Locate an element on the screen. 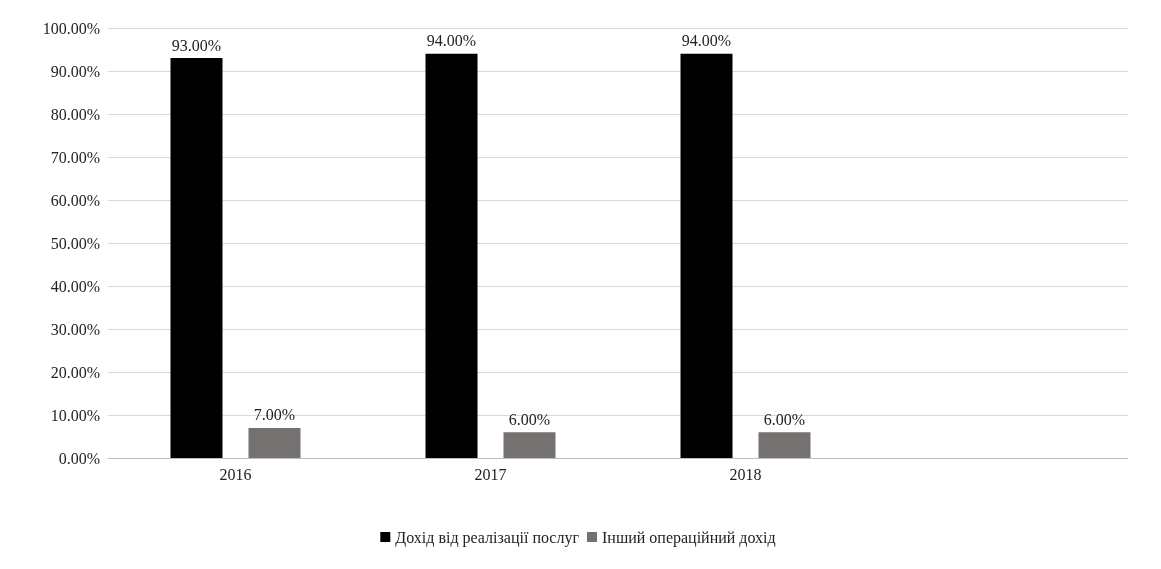 This screenshot has width=1161, height=569. y-tick-label: 20.00% is located at coordinates (75, 372).